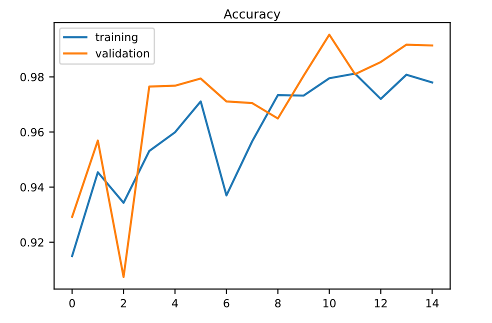 The image size is (492, 323). Describe the element at coordinates (117, 38) in the screenshot. I see `legend-label: training` at that location.